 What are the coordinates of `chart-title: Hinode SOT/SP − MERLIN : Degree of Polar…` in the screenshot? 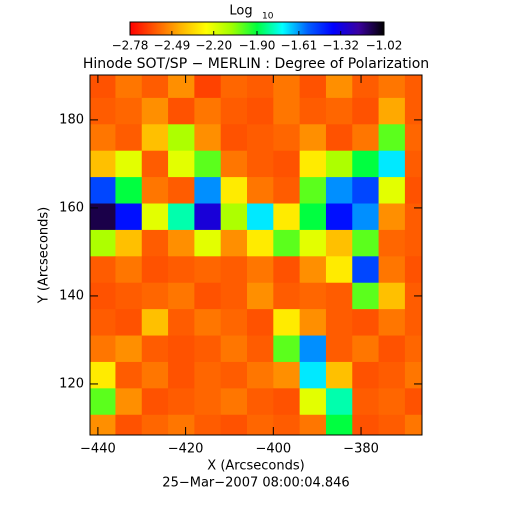 It's located at (256, 64).